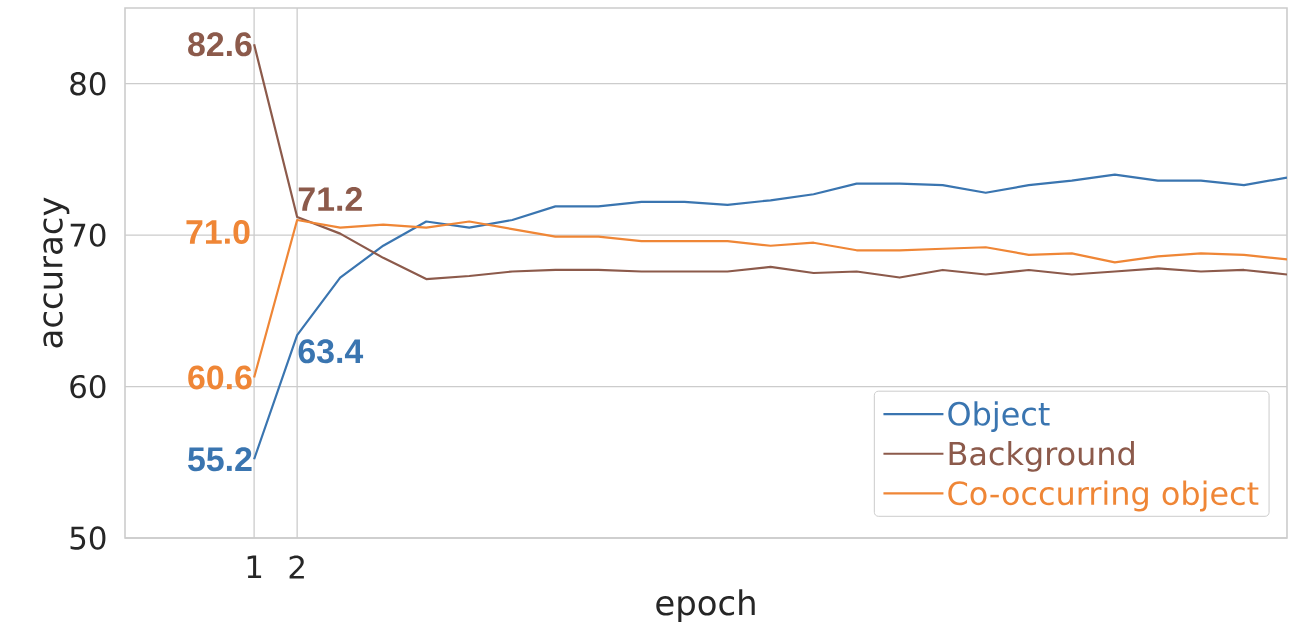  What do you see at coordinates (88, 386) in the screenshot?
I see `y-tick-label: 60` at bounding box center [88, 386].